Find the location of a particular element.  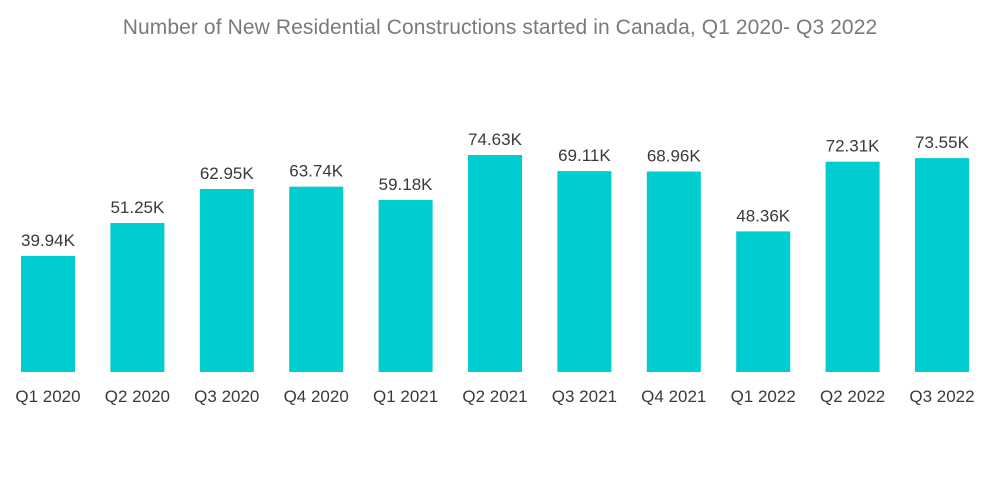

data-label: 39.94K is located at coordinates (48, 240).